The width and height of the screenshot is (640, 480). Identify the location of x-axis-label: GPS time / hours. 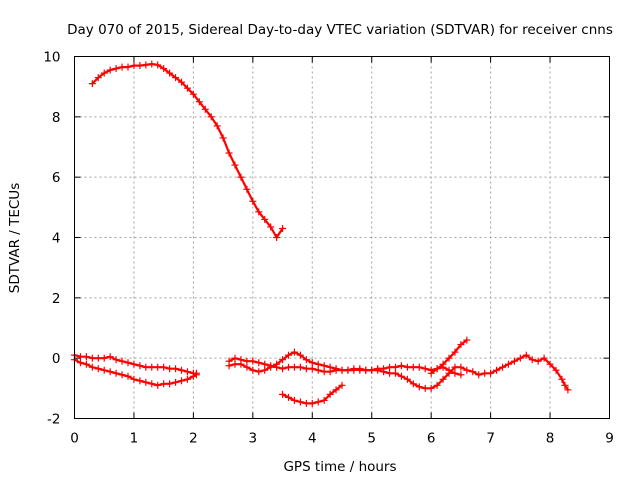
(339, 467).